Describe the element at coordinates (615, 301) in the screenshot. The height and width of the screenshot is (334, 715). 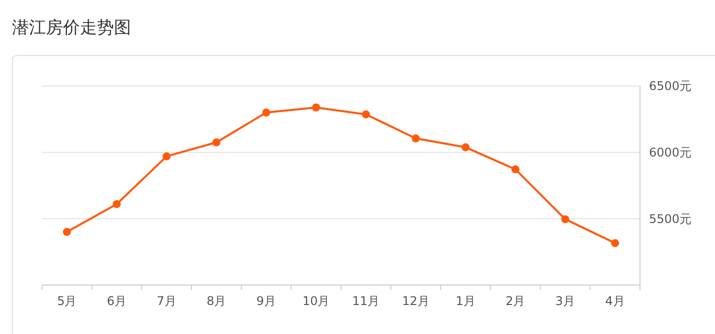
I see `x-tick-label: 4月` at that location.